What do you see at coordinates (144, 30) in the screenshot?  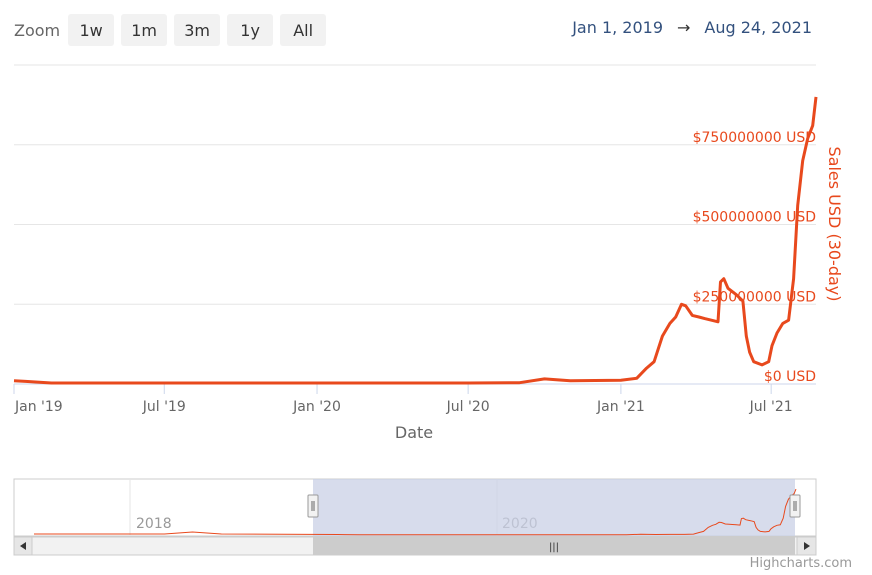 I see `zoom-1m-button: 1m` at bounding box center [144, 30].